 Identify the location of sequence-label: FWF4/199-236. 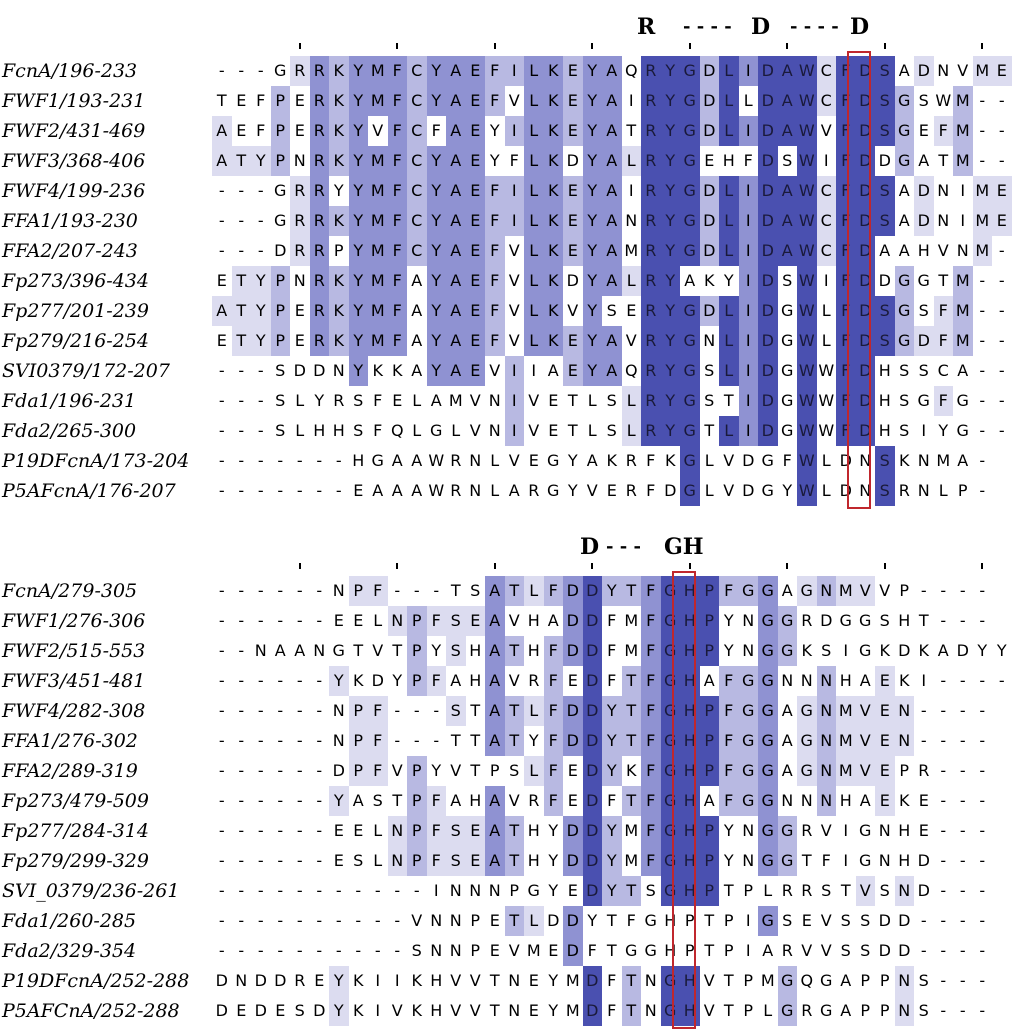
(74, 191).